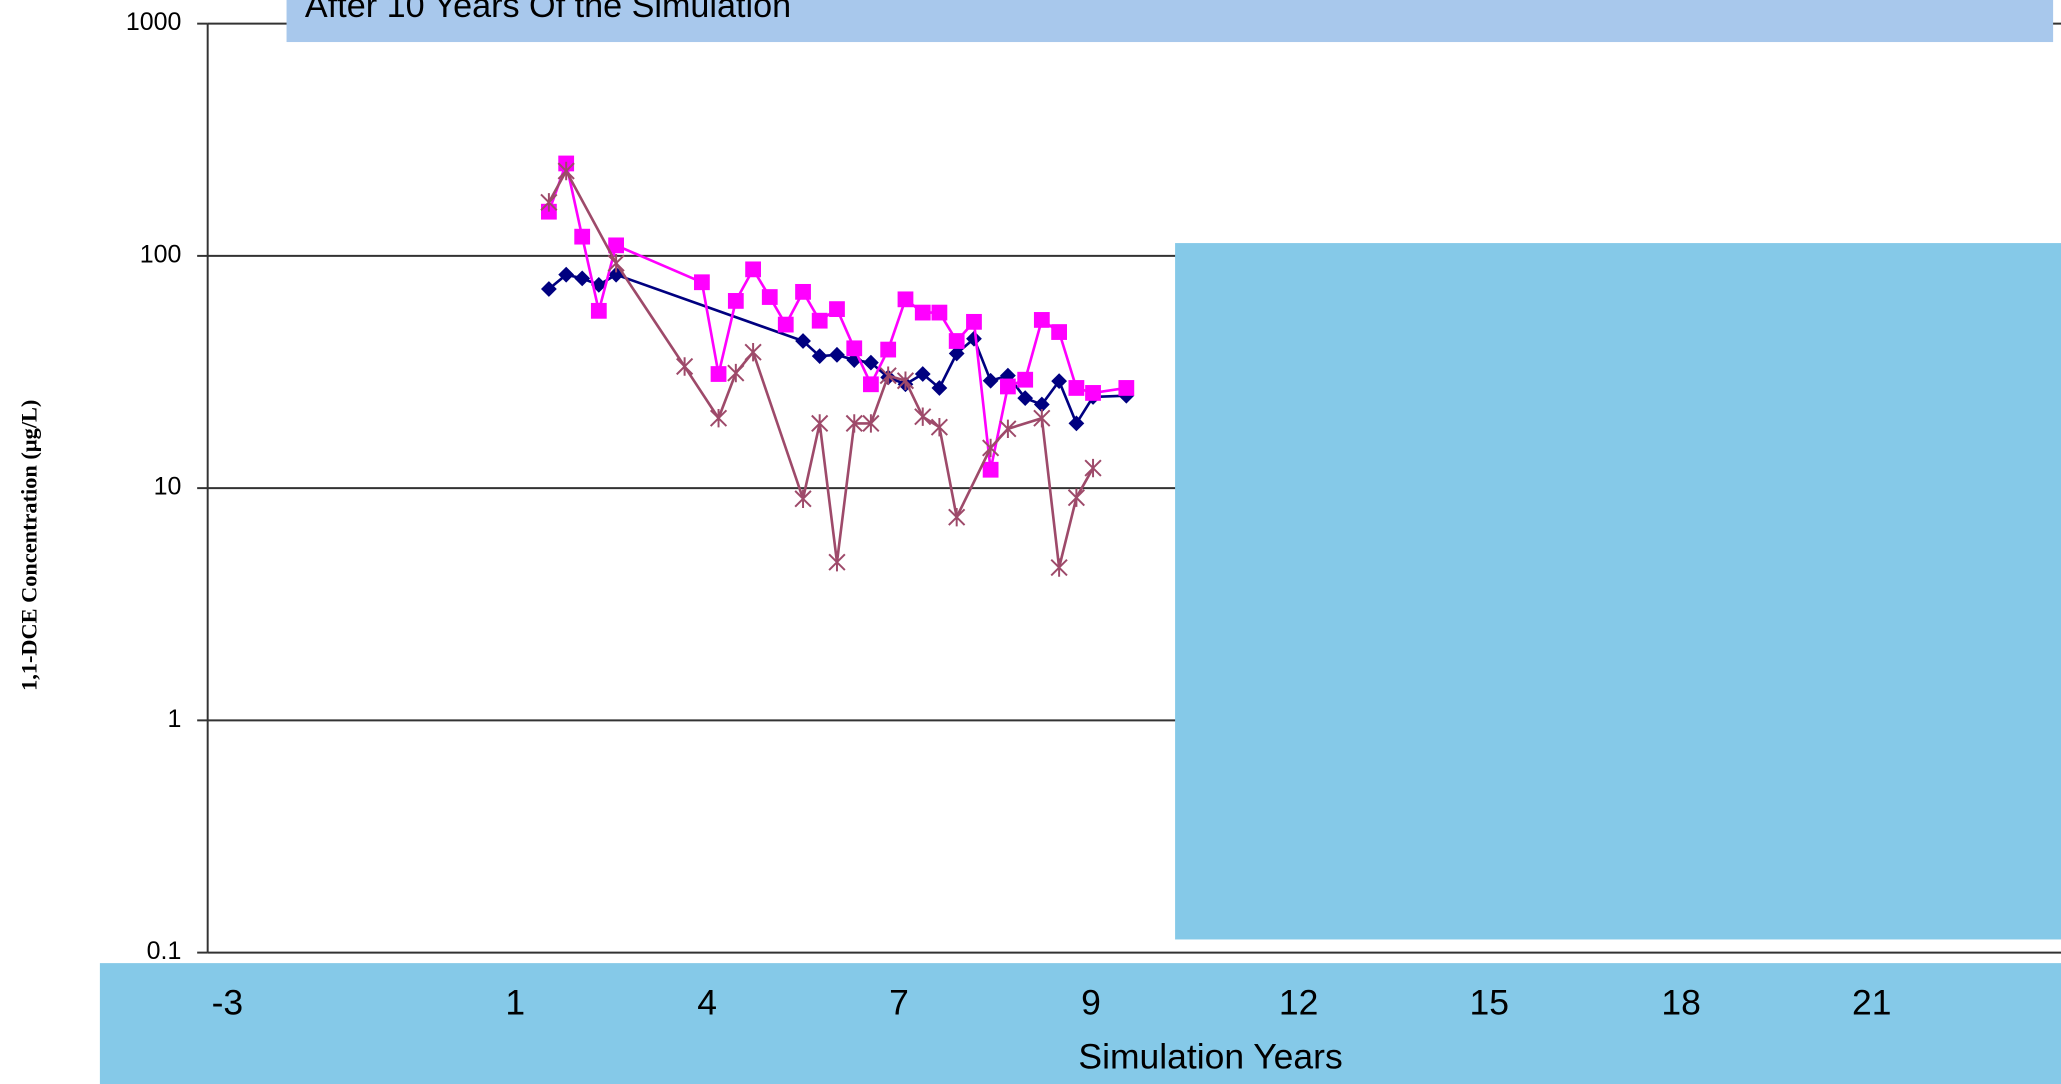 The image size is (2061, 1084). What do you see at coordinates (174, 719) in the screenshot?
I see `y-tick-label: 1` at bounding box center [174, 719].